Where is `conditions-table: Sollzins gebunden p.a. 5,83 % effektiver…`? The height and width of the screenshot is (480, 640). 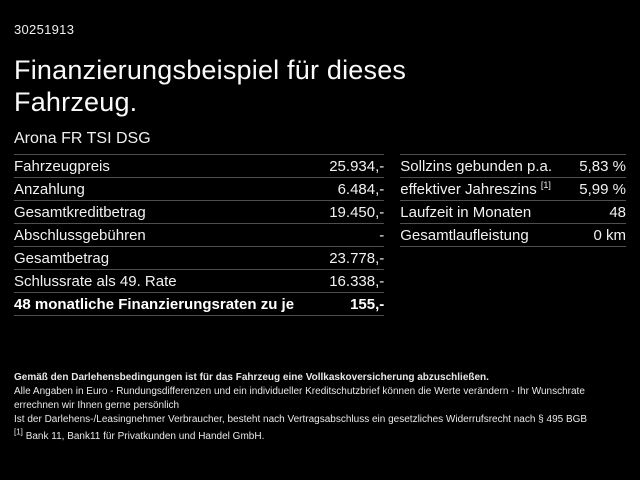
conditions-table: Sollzins gebunden p.a. 5,83 % effektiver… is located at coordinates (513, 200).